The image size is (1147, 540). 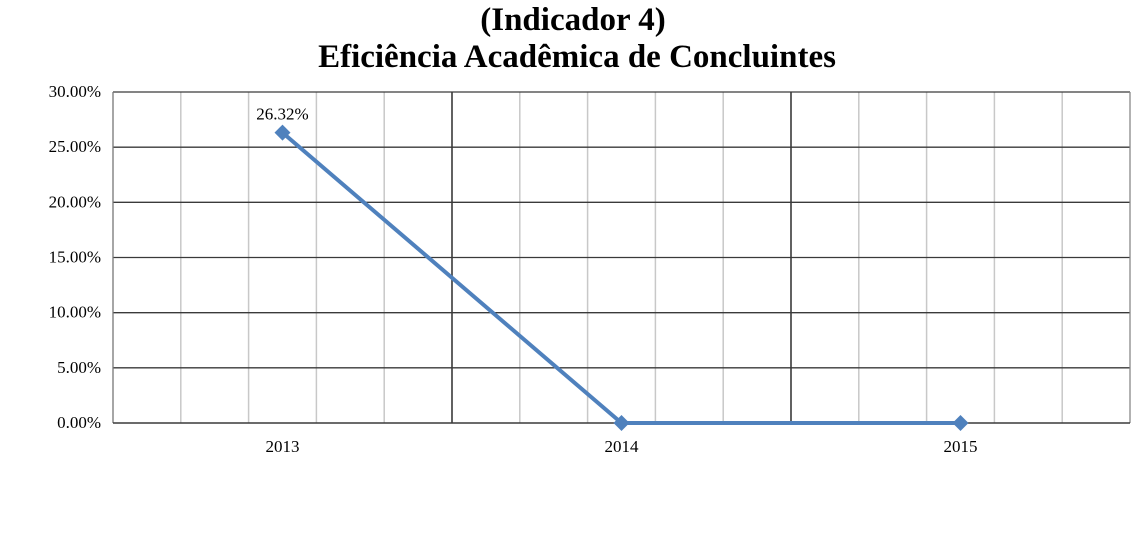 I want to click on chart-title-line-2: Eficiência Acadêmica de Concluintes, so click(x=577, y=57).